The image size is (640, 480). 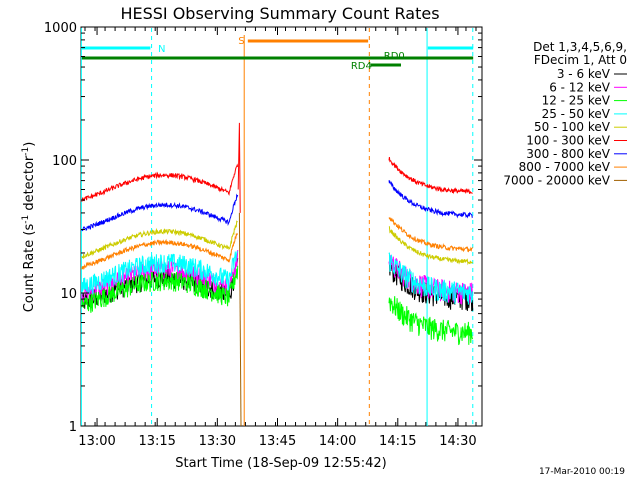 I want to click on y-tick-label: 1, so click(x=73, y=427).